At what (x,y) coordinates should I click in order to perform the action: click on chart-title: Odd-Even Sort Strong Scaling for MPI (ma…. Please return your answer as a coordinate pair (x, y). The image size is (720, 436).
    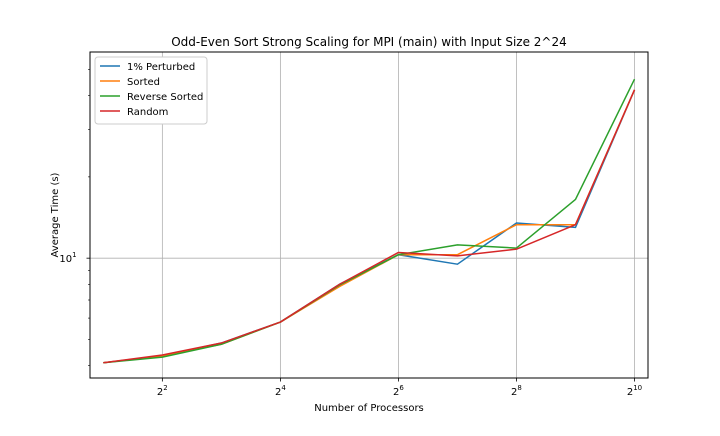
    Looking at the image, I should click on (369, 42).